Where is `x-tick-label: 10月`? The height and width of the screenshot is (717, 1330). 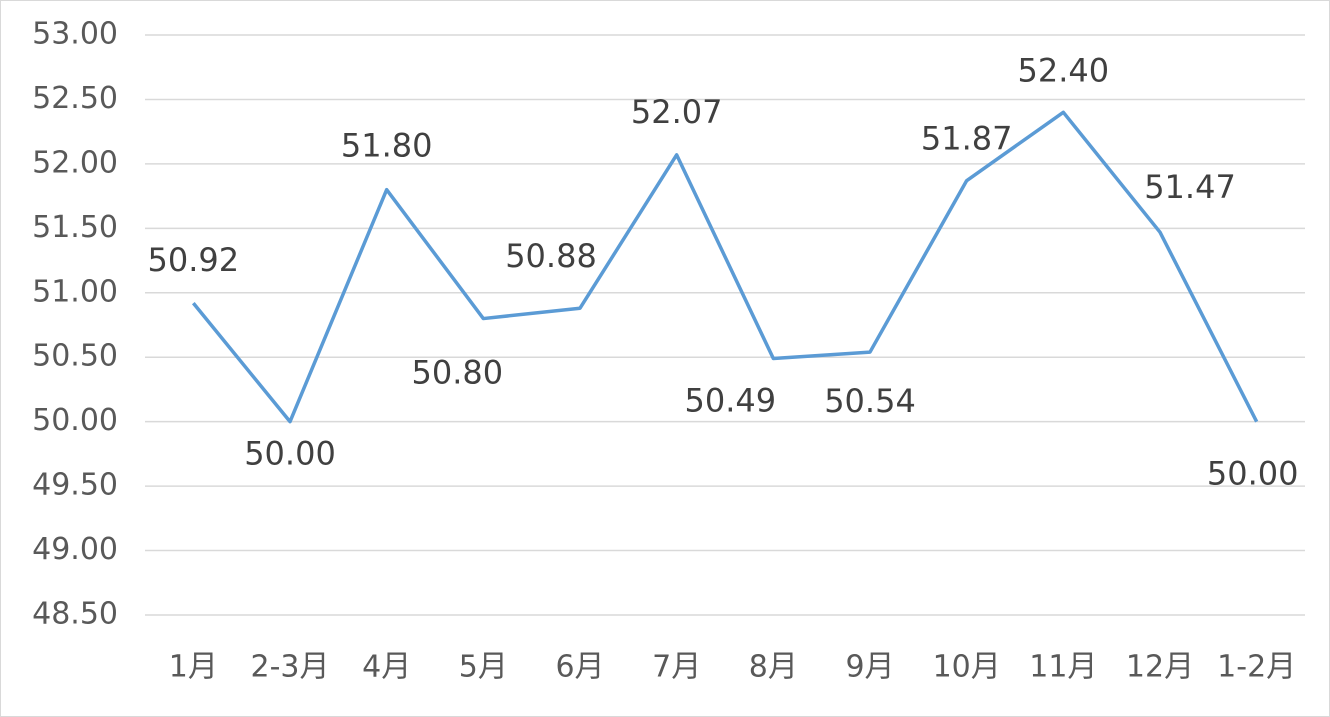 x-tick-label: 10月 is located at coordinates (967, 667).